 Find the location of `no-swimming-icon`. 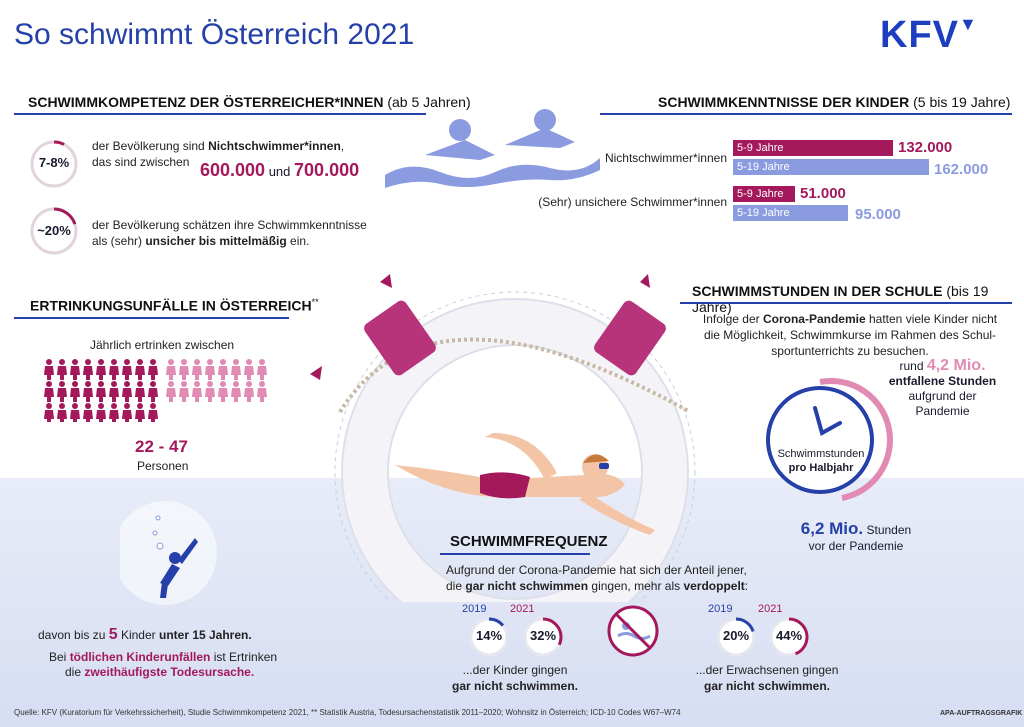

no-swimming-icon is located at coordinates (633, 631).